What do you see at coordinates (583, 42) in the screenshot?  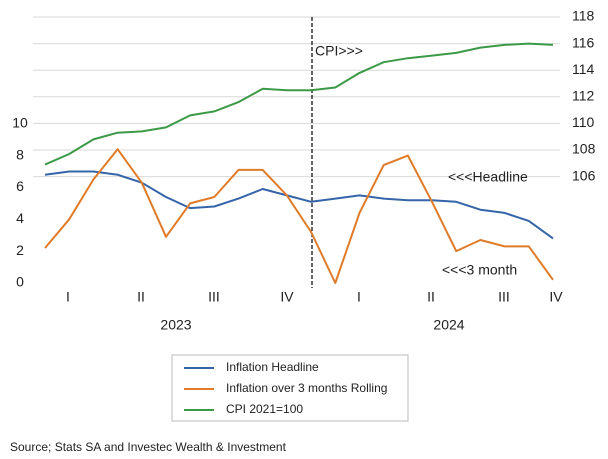 I see `y2-tick-label: 116` at bounding box center [583, 42].